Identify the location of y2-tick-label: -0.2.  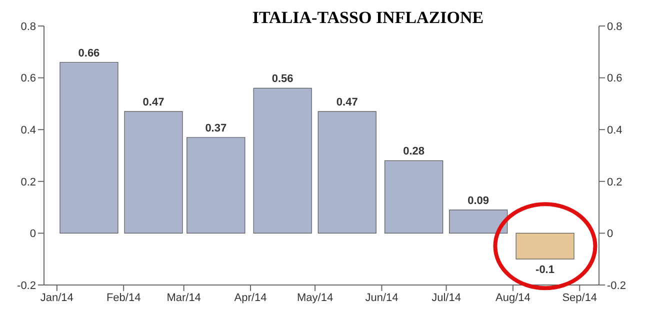
(616, 286).